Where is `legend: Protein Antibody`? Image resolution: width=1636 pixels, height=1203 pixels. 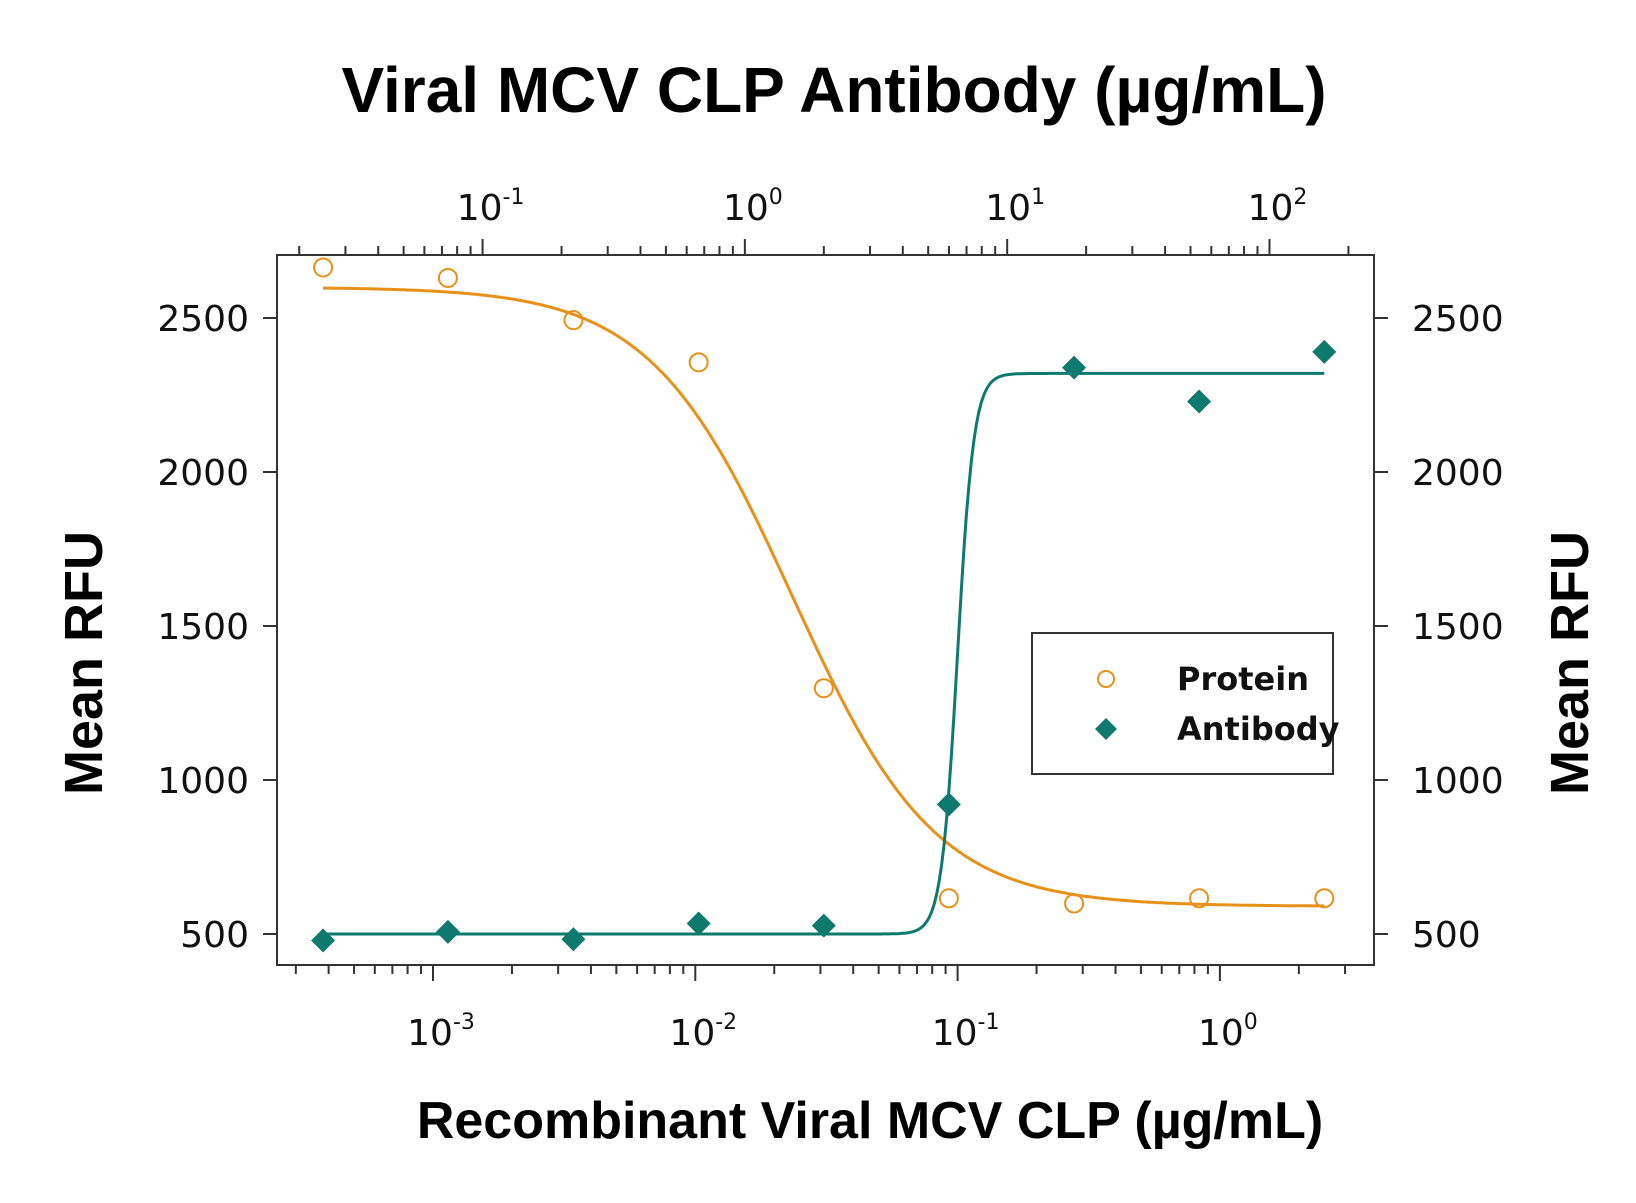 legend: Protein Antibody is located at coordinates (1185, 703).